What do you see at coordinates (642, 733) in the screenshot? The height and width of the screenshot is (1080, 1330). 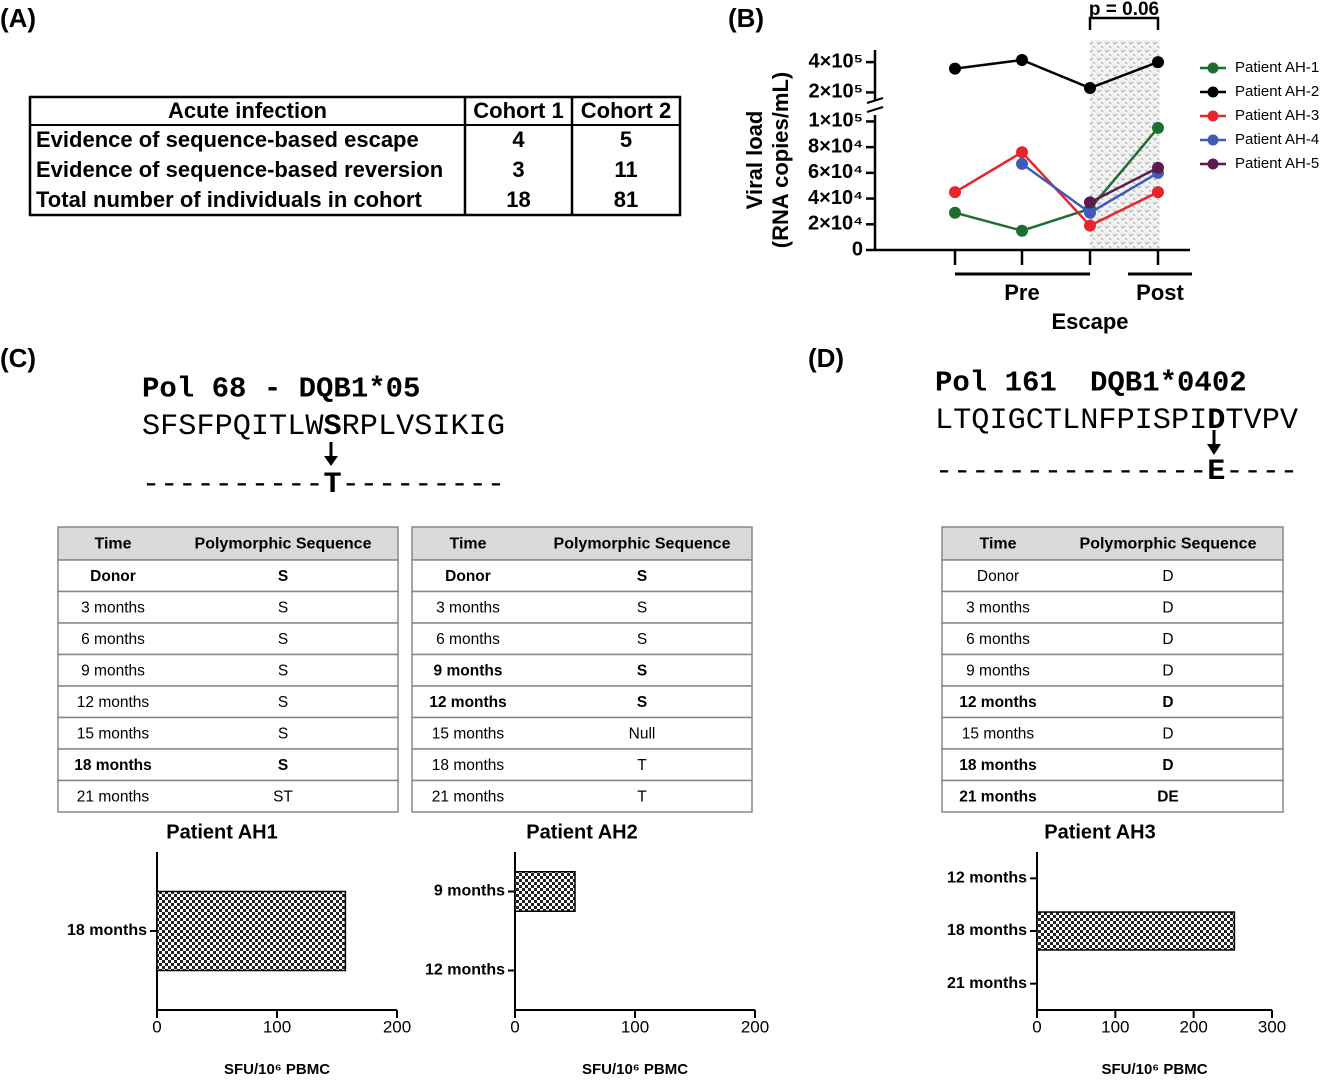 I see `table-cell: Null` at bounding box center [642, 733].